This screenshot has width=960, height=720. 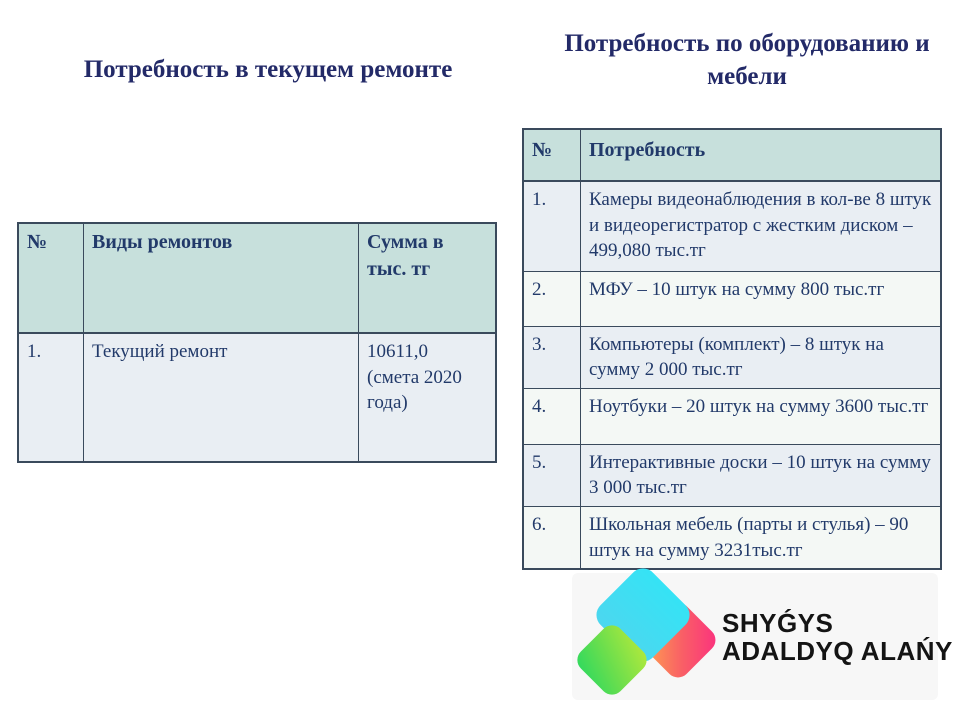 I want to click on table-row: 2. МФУ – 10 штук на сумму 800 тыс.тг, so click(x=732, y=298).